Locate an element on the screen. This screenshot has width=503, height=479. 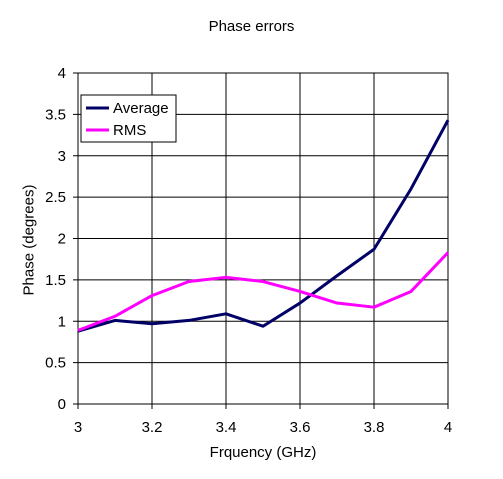
legend-box is located at coordinates (128, 118).